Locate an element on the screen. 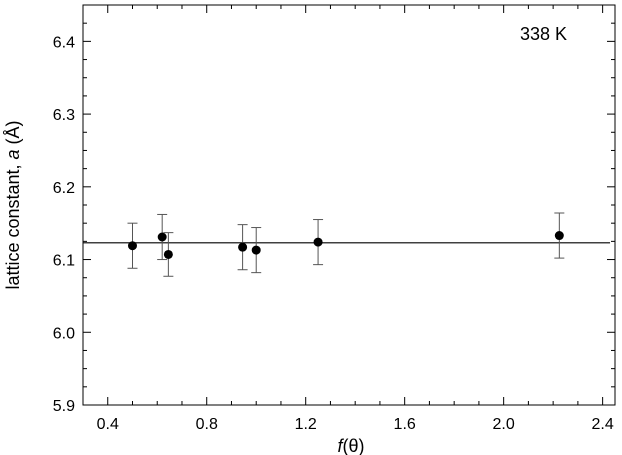 This screenshot has width=622, height=455. y-axis-title-italic: a is located at coordinates (13, 154).